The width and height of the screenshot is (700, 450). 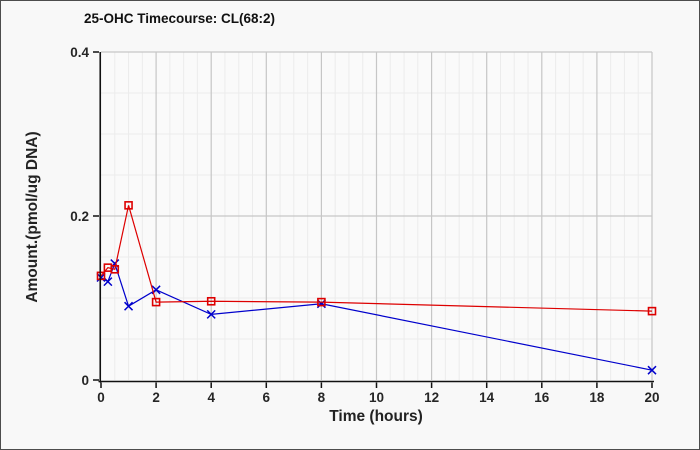 What do you see at coordinates (322, 397) in the screenshot?
I see `x-tick-label: 8` at bounding box center [322, 397].